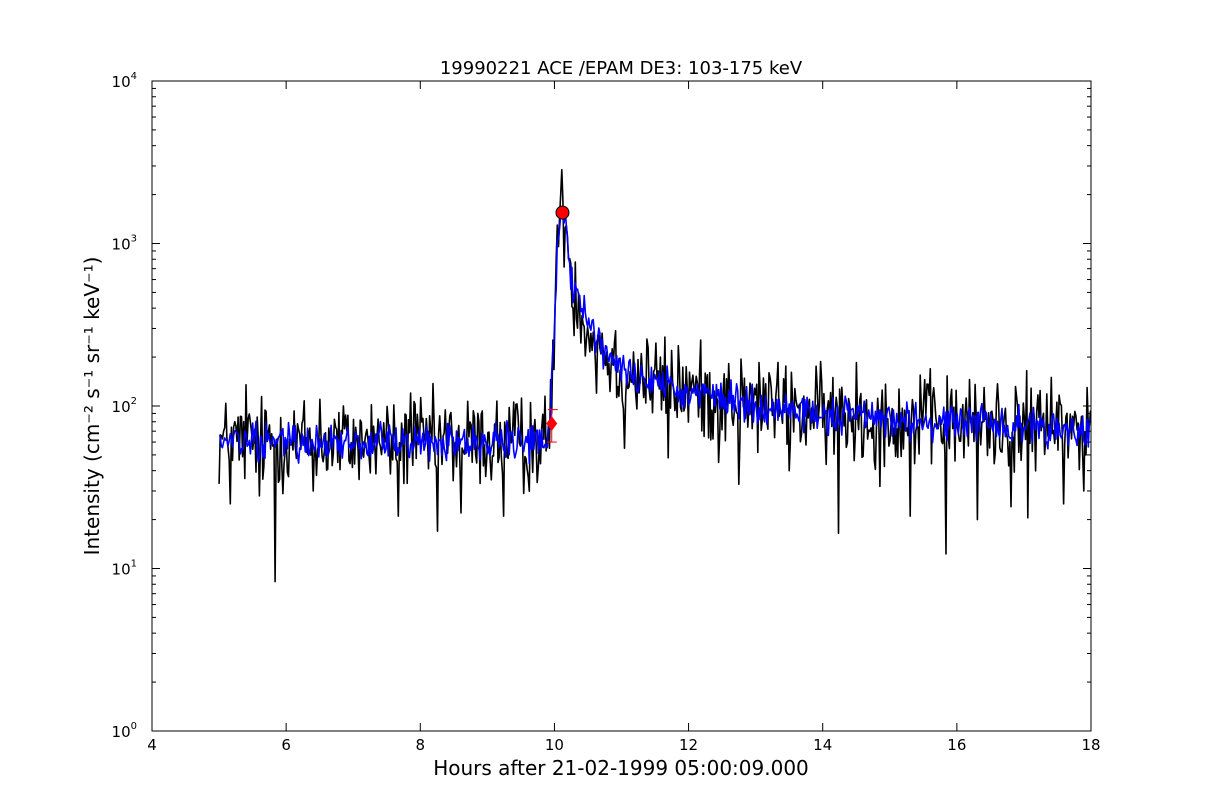 The image size is (1212, 812). What do you see at coordinates (822, 745) in the screenshot?
I see `x-tick-label: 14` at bounding box center [822, 745].